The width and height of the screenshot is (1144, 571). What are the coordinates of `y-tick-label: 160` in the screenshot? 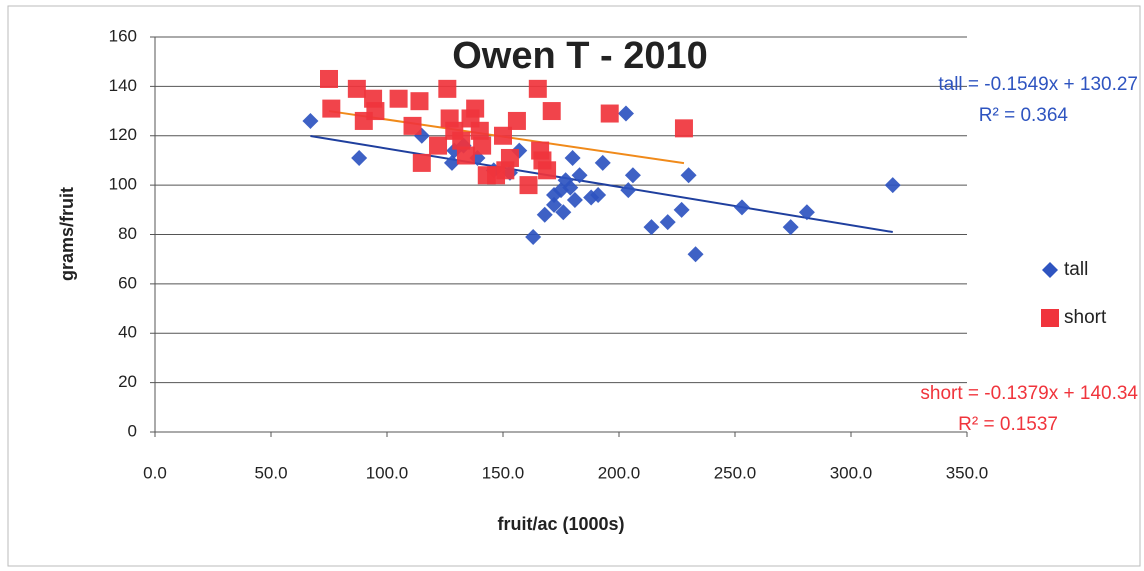 It's located at (123, 35).